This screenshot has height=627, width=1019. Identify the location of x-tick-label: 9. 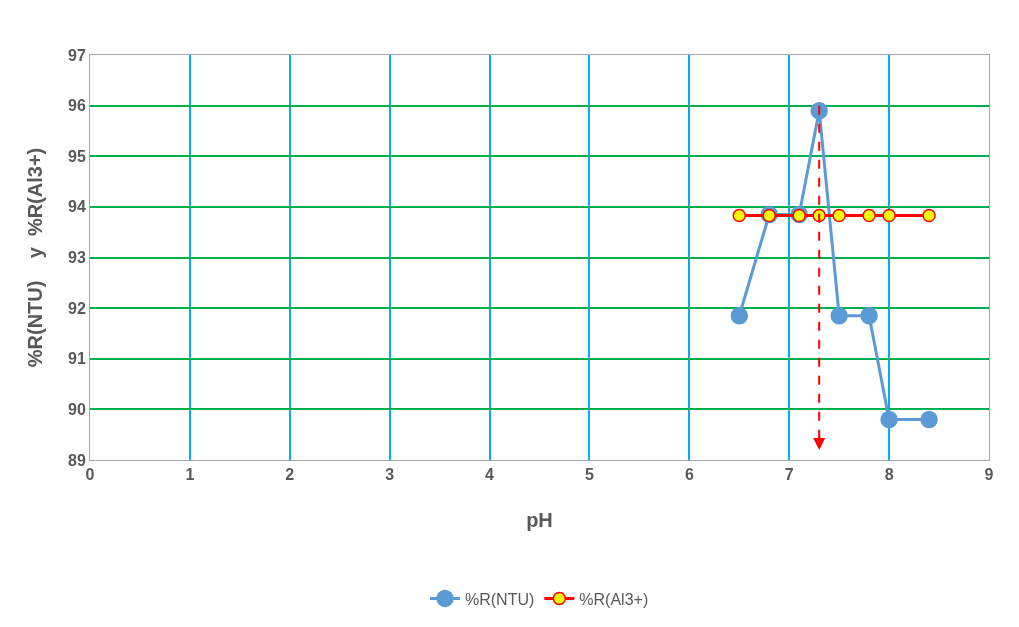
(989, 475).